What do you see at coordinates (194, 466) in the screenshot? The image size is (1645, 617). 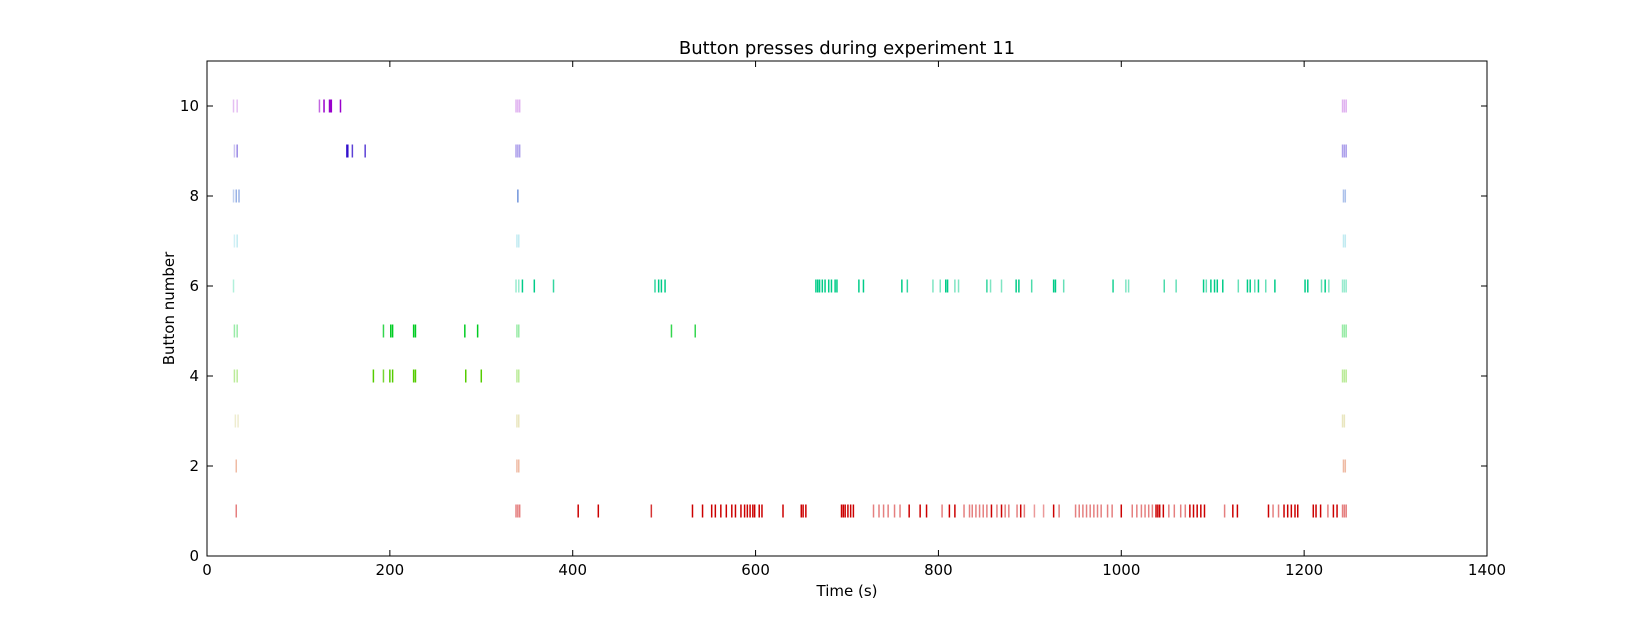 I see `y-tick-label: 2` at bounding box center [194, 466].